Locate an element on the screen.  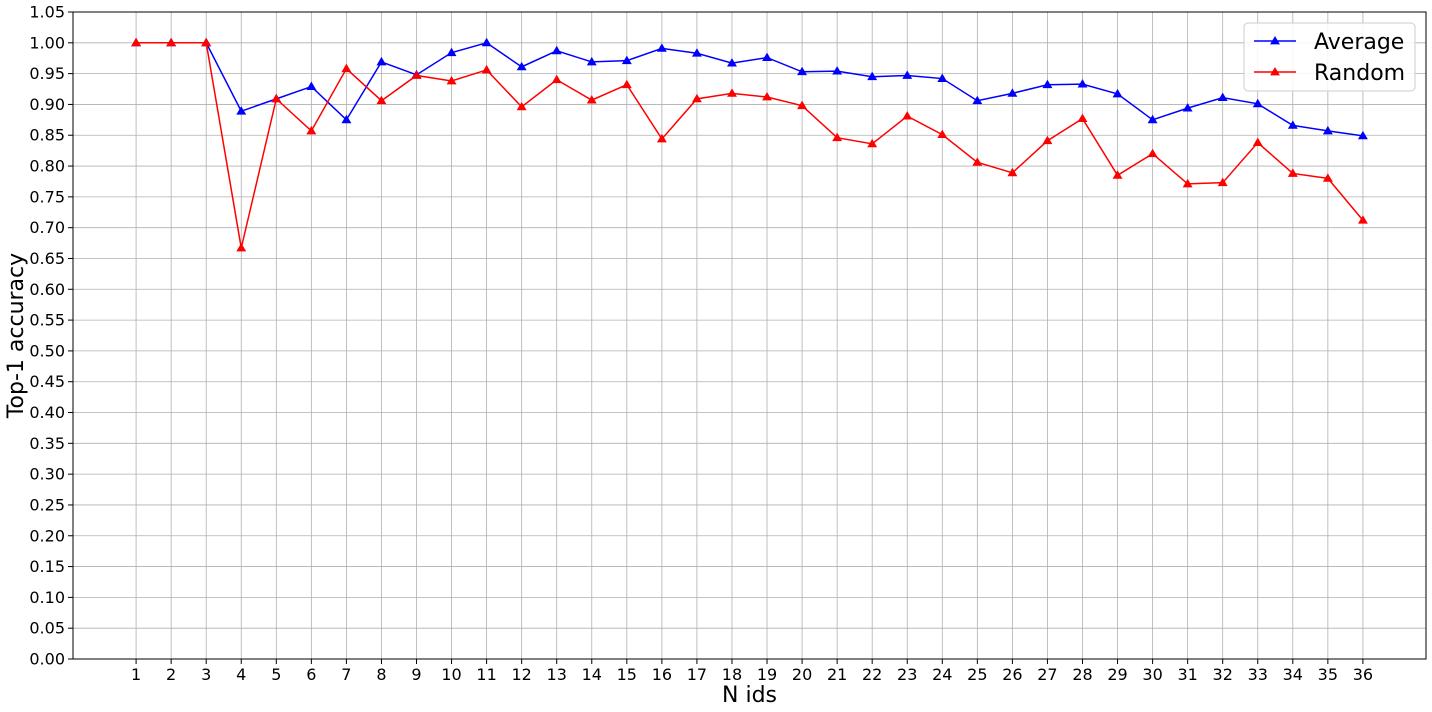
y-tick-label: 0.40 is located at coordinates (47, 412).